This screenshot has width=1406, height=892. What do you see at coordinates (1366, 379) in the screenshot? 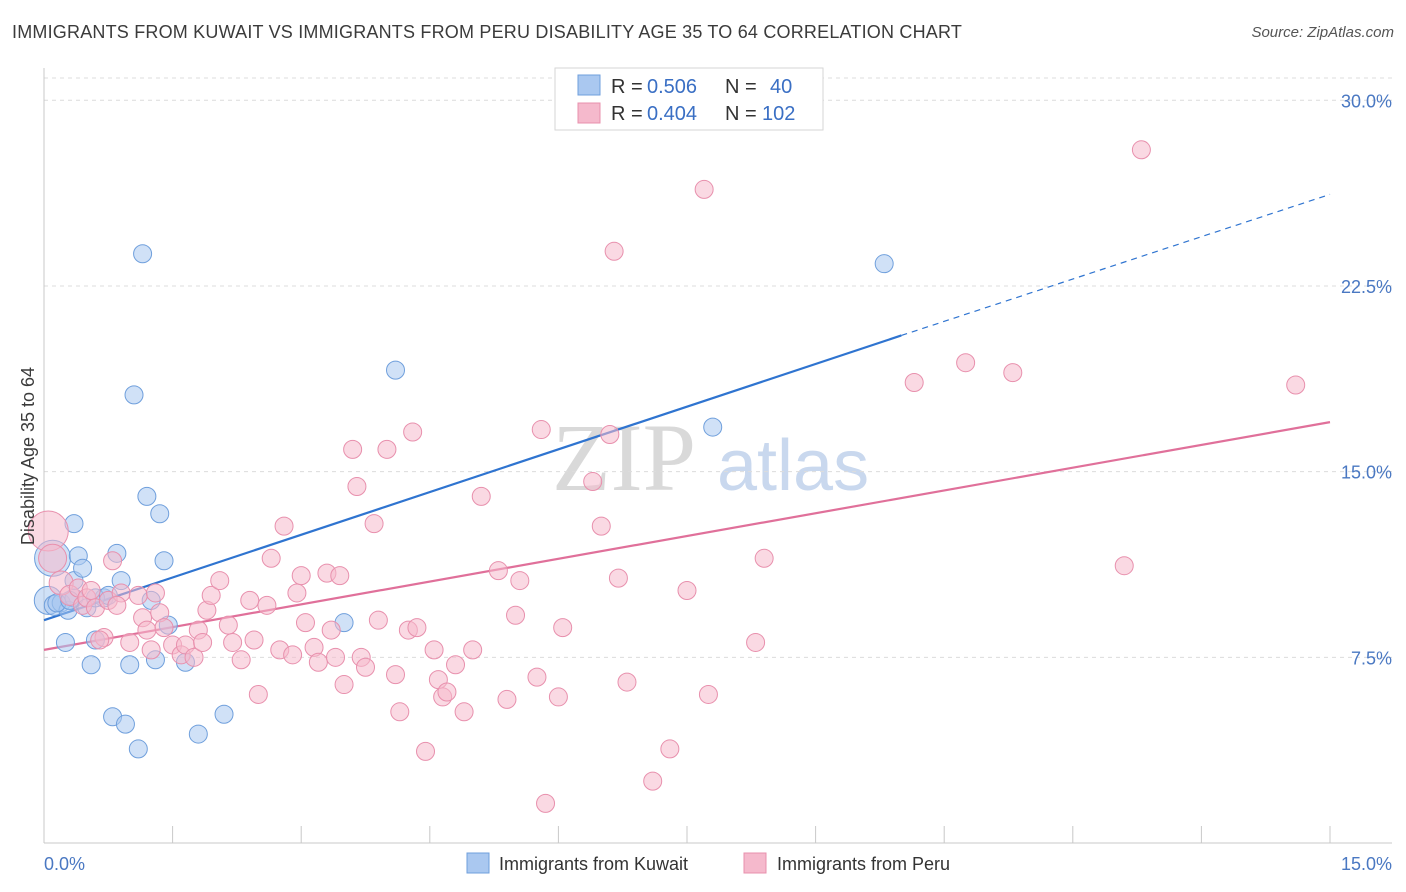
I see `y-tick-labels: 7.5% 15.0% 22.5% 30.0%` at bounding box center [1366, 379].